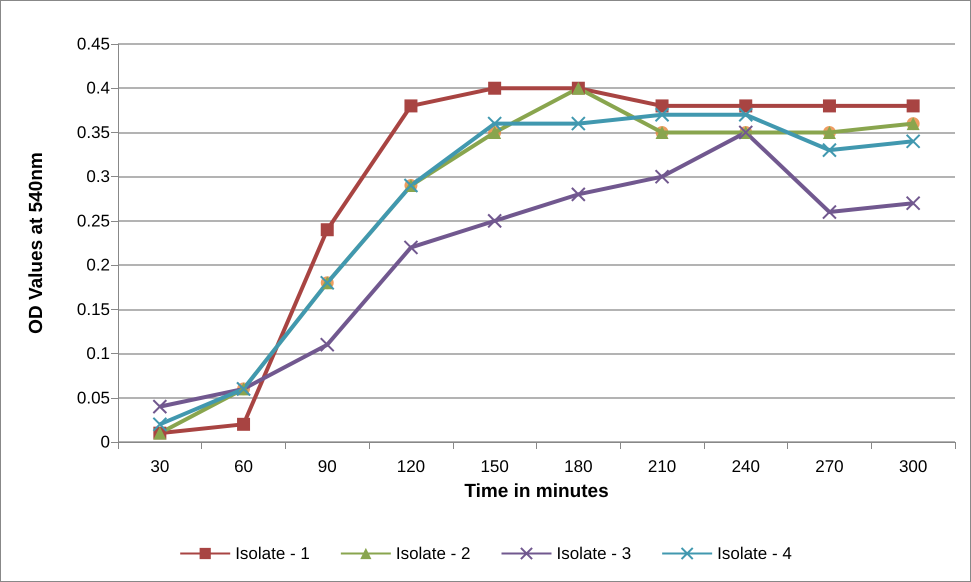 The image size is (971, 582). Describe the element at coordinates (93, 44) in the screenshot. I see `y-tick-label: 0.45` at that location.